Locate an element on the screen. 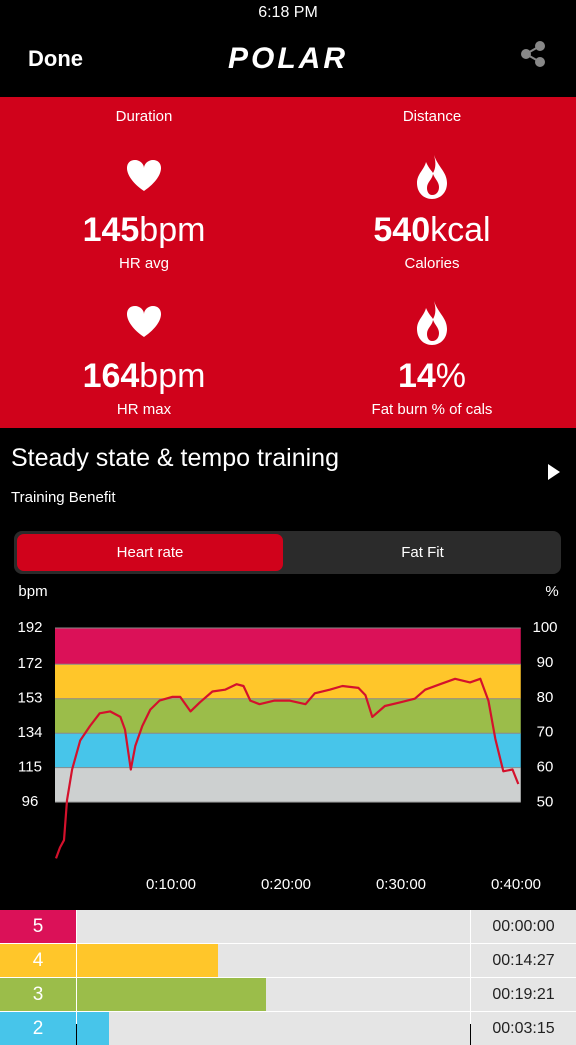  y2-tick-label: 50 is located at coordinates (545, 802).